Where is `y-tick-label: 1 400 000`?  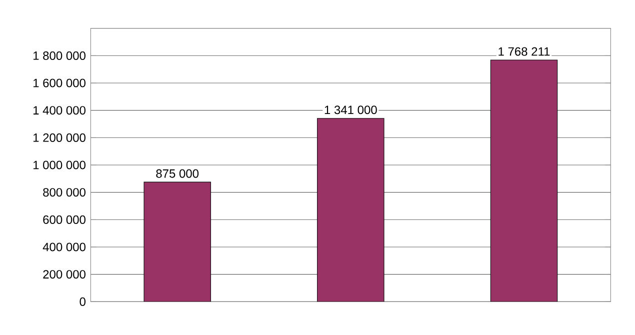
y-tick-label: 1 400 000 is located at coordinates (60, 110).